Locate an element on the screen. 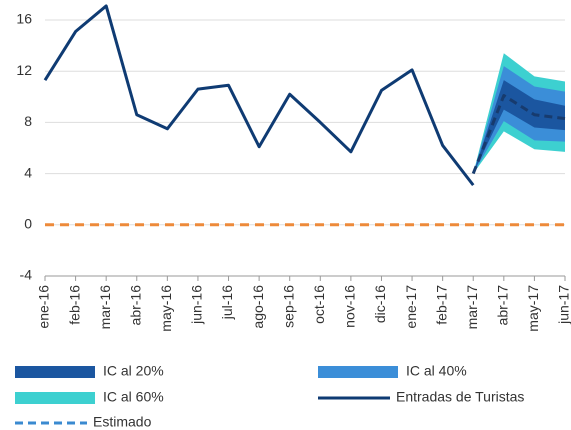  x-tick-label: feb-16 is located at coordinates (74, 305).